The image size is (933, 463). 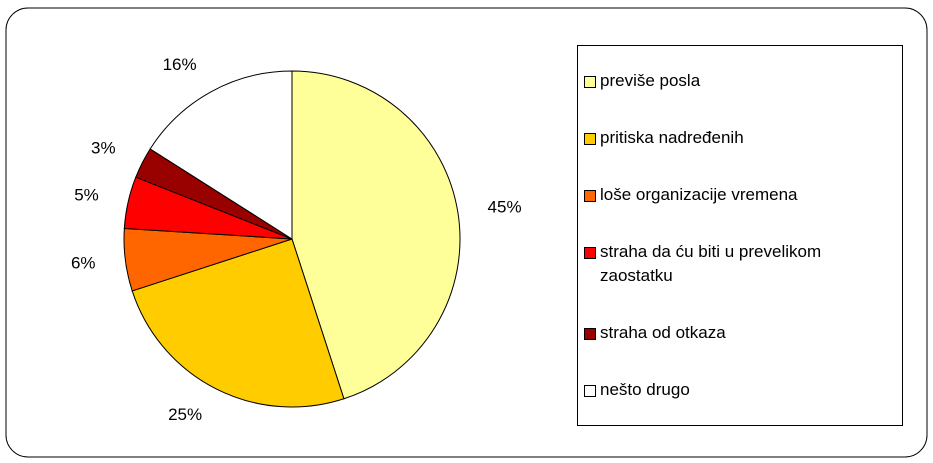 I want to click on legend-item: straha od otkaza, so click(x=740, y=333).